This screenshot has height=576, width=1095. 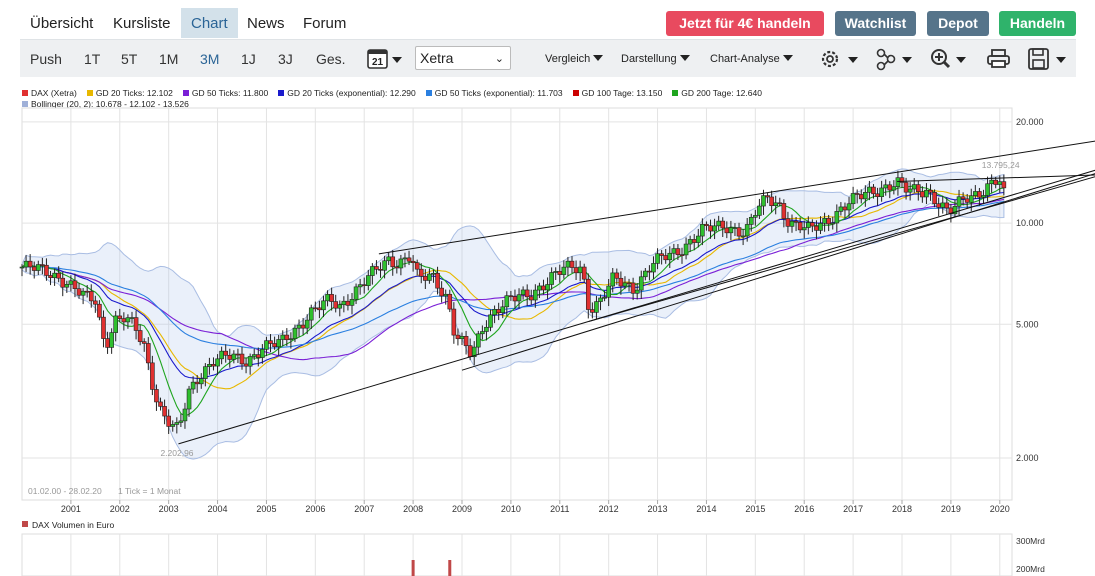 I want to click on volume-tick-label: 300Mrd, so click(x=1030, y=541).